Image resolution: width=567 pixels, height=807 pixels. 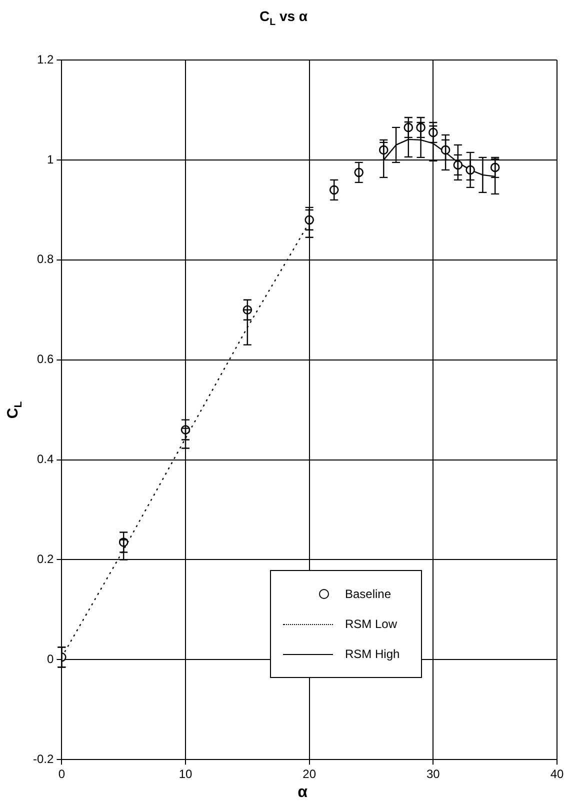 What do you see at coordinates (45, 359) in the screenshot?
I see `y-tick-label: 0.6` at bounding box center [45, 359].